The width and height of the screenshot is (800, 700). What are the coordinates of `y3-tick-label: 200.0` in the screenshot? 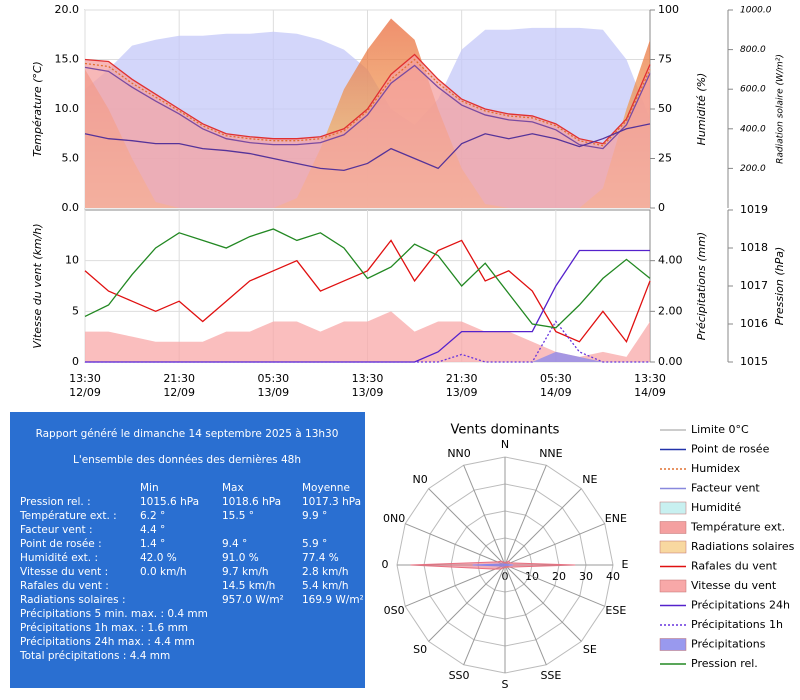 It's located at (753, 169).